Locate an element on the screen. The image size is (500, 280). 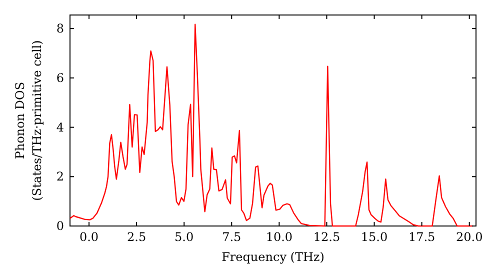
x-tick-label: 17.5 is located at coordinates (422, 237).